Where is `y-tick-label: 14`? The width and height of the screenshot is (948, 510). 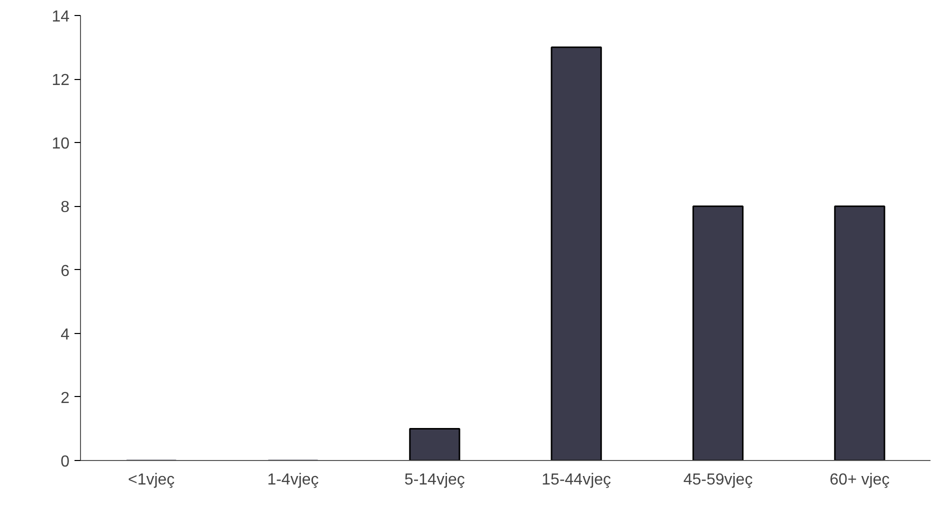
y-tick-label: 14 is located at coordinates (61, 17).